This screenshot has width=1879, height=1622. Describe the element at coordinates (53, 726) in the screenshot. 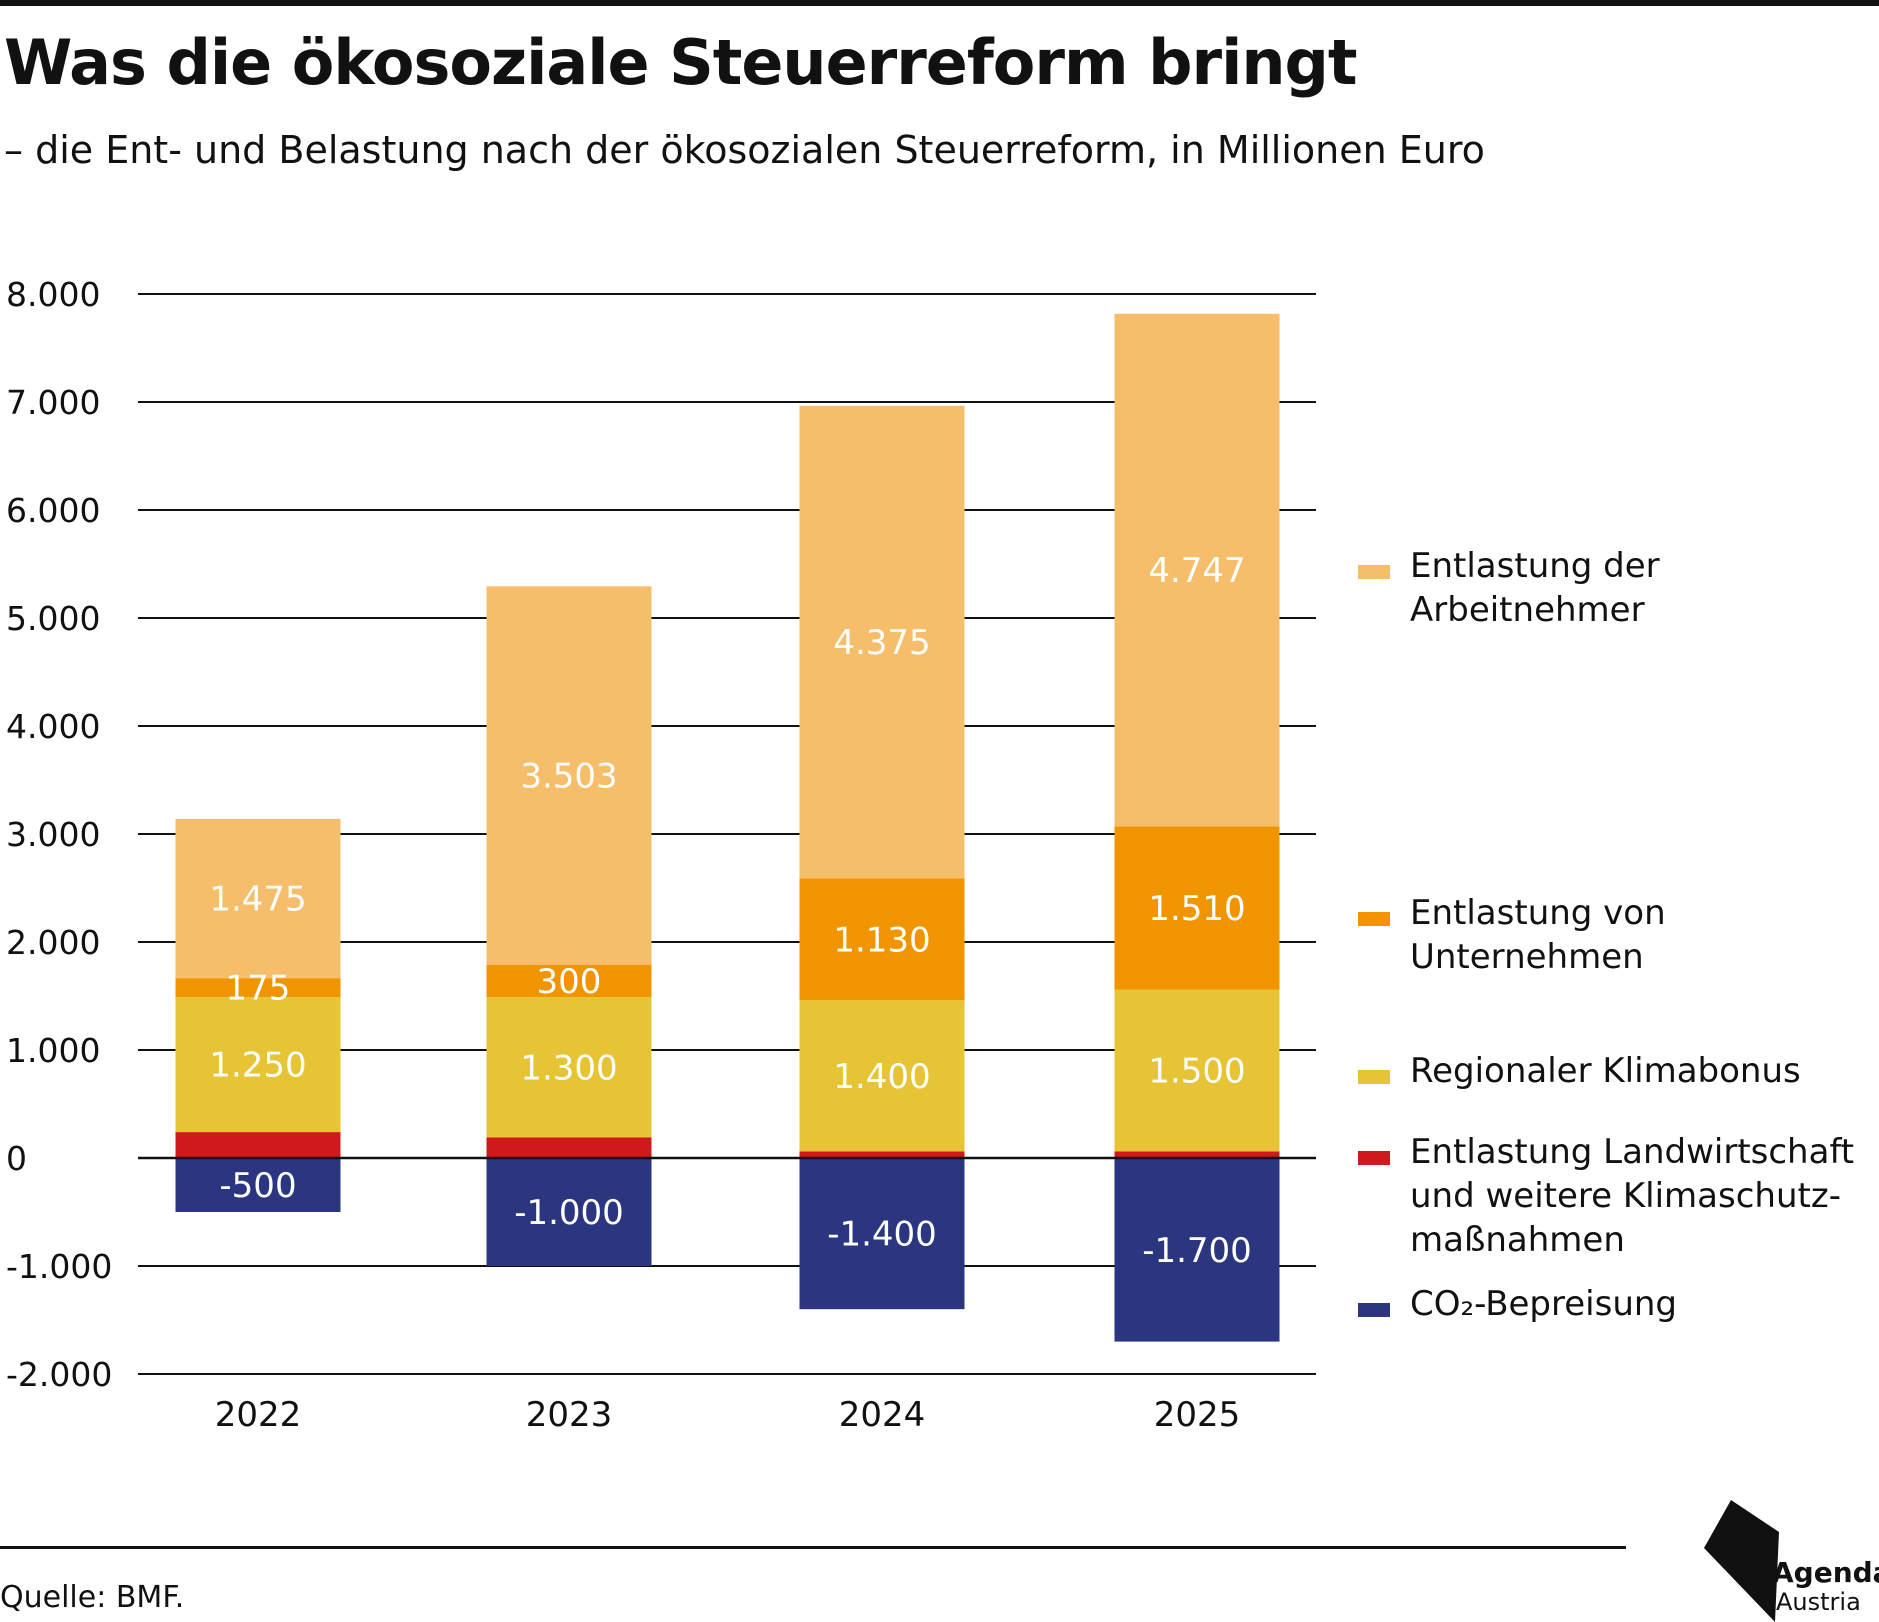

I see `y-tick-label: 4.000` at that location.